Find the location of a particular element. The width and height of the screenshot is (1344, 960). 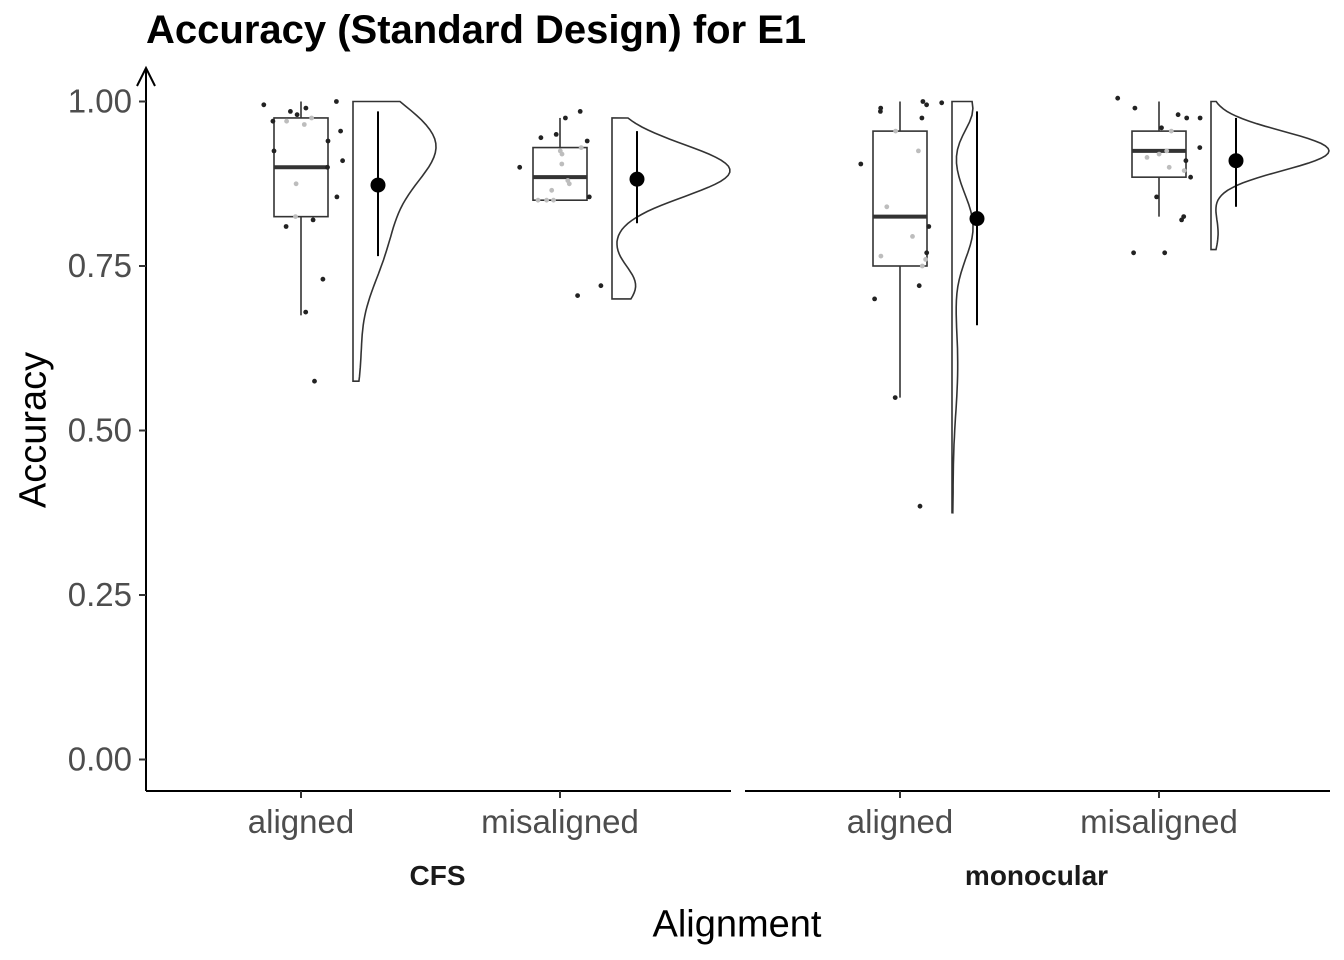

facet-label: monocular is located at coordinates (1036, 875).